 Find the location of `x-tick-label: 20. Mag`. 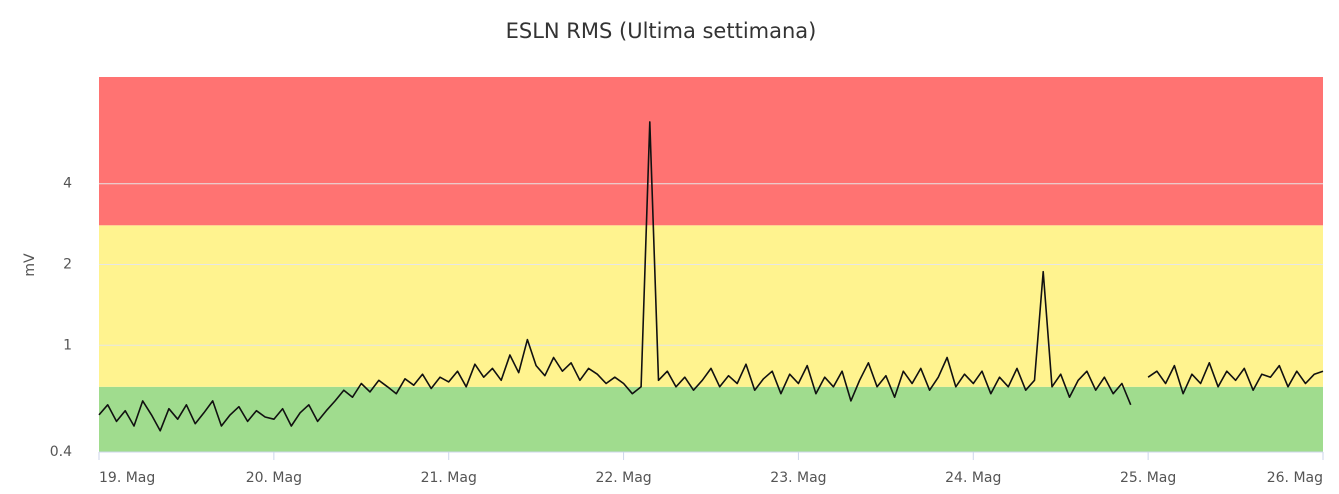

x-tick-label: 20. Mag is located at coordinates (274, 478).